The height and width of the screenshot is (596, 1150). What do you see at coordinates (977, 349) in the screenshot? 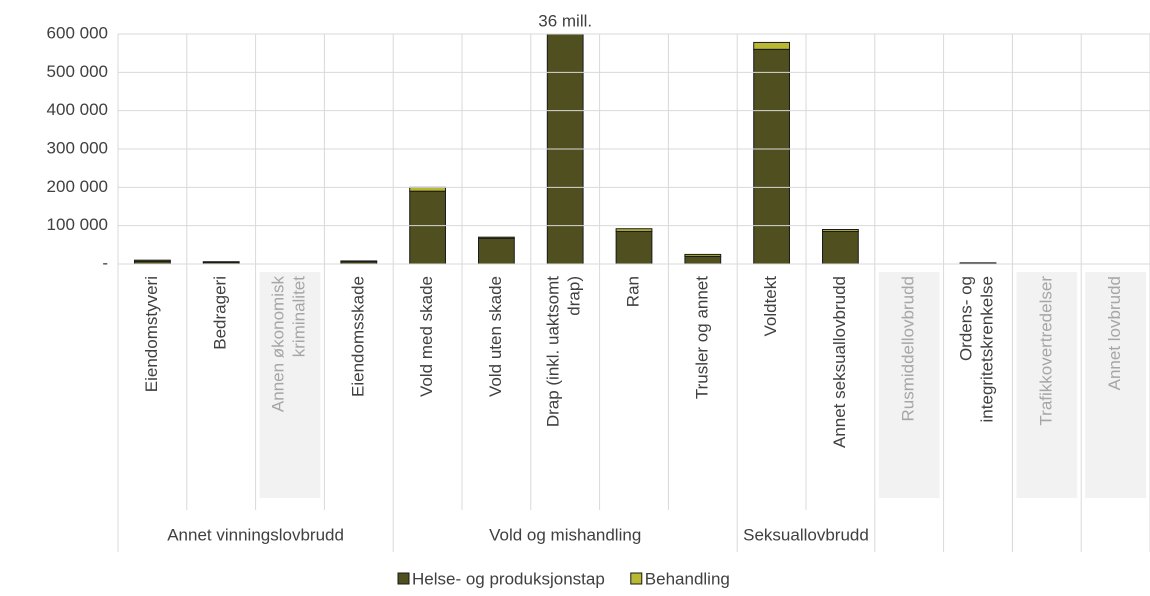
I see `x-tick-label: Ordens- og integritetskrenkelse` at bounding box center [977, 349].